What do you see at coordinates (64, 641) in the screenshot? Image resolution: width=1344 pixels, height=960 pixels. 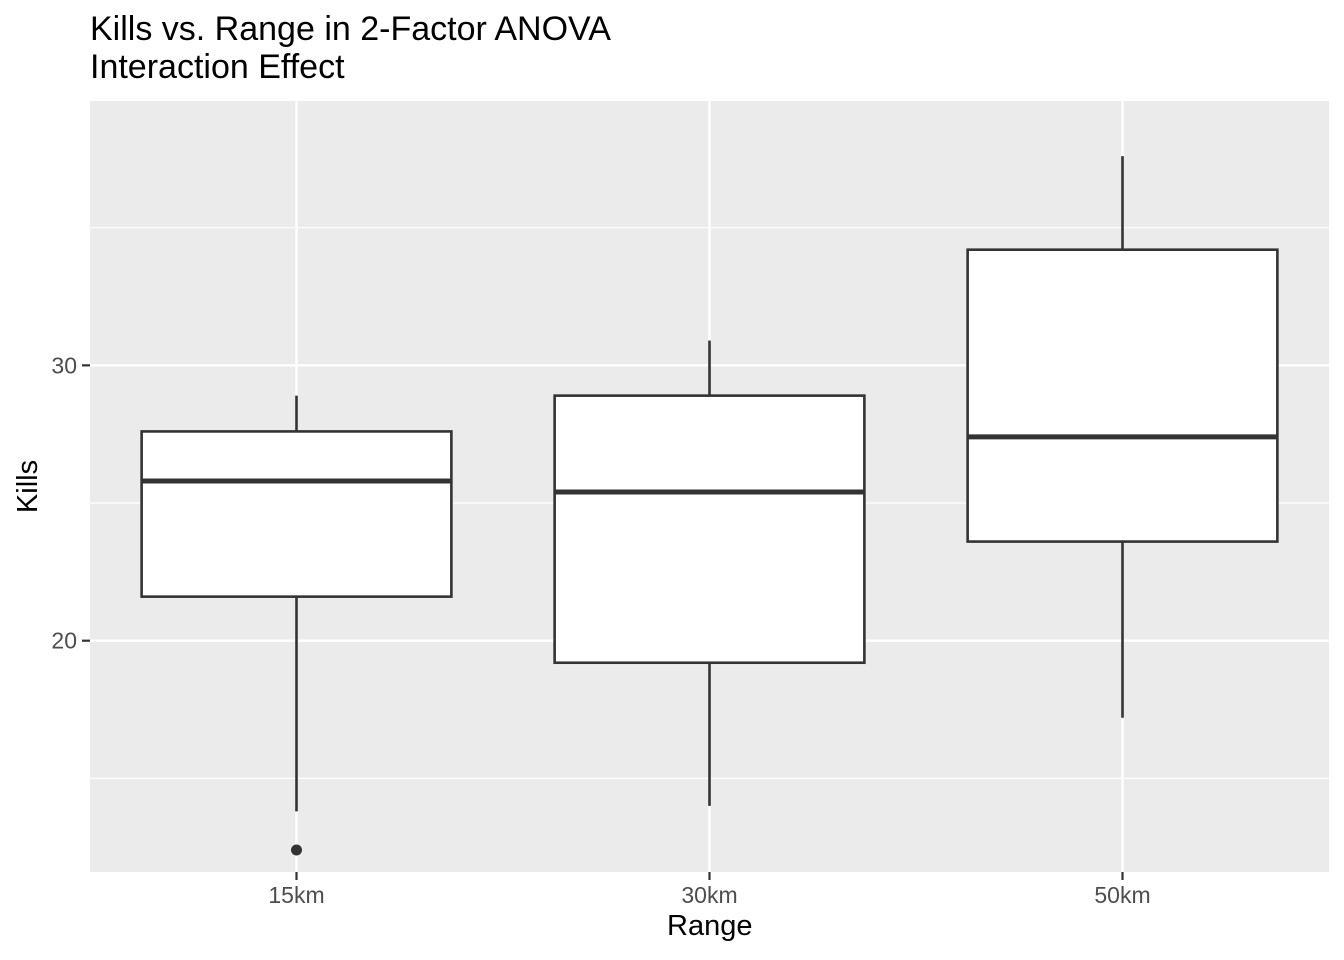 I see `y-tick-label: 20` at bounding box center [64, 641].